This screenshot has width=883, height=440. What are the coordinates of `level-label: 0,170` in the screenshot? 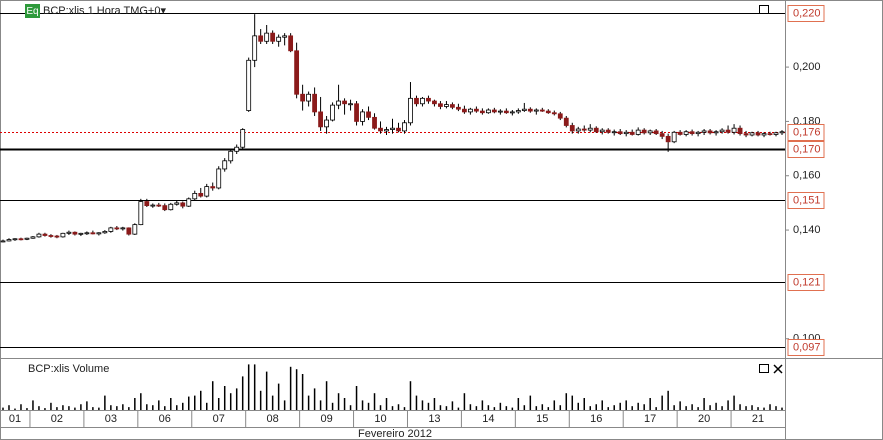 It's located at (807, 149).